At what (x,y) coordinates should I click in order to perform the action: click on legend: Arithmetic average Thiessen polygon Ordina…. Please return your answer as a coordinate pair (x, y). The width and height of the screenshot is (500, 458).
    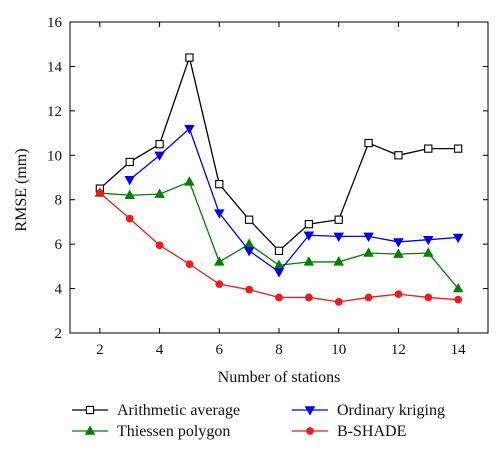
    Looking at the image, I should click on (258, 421).